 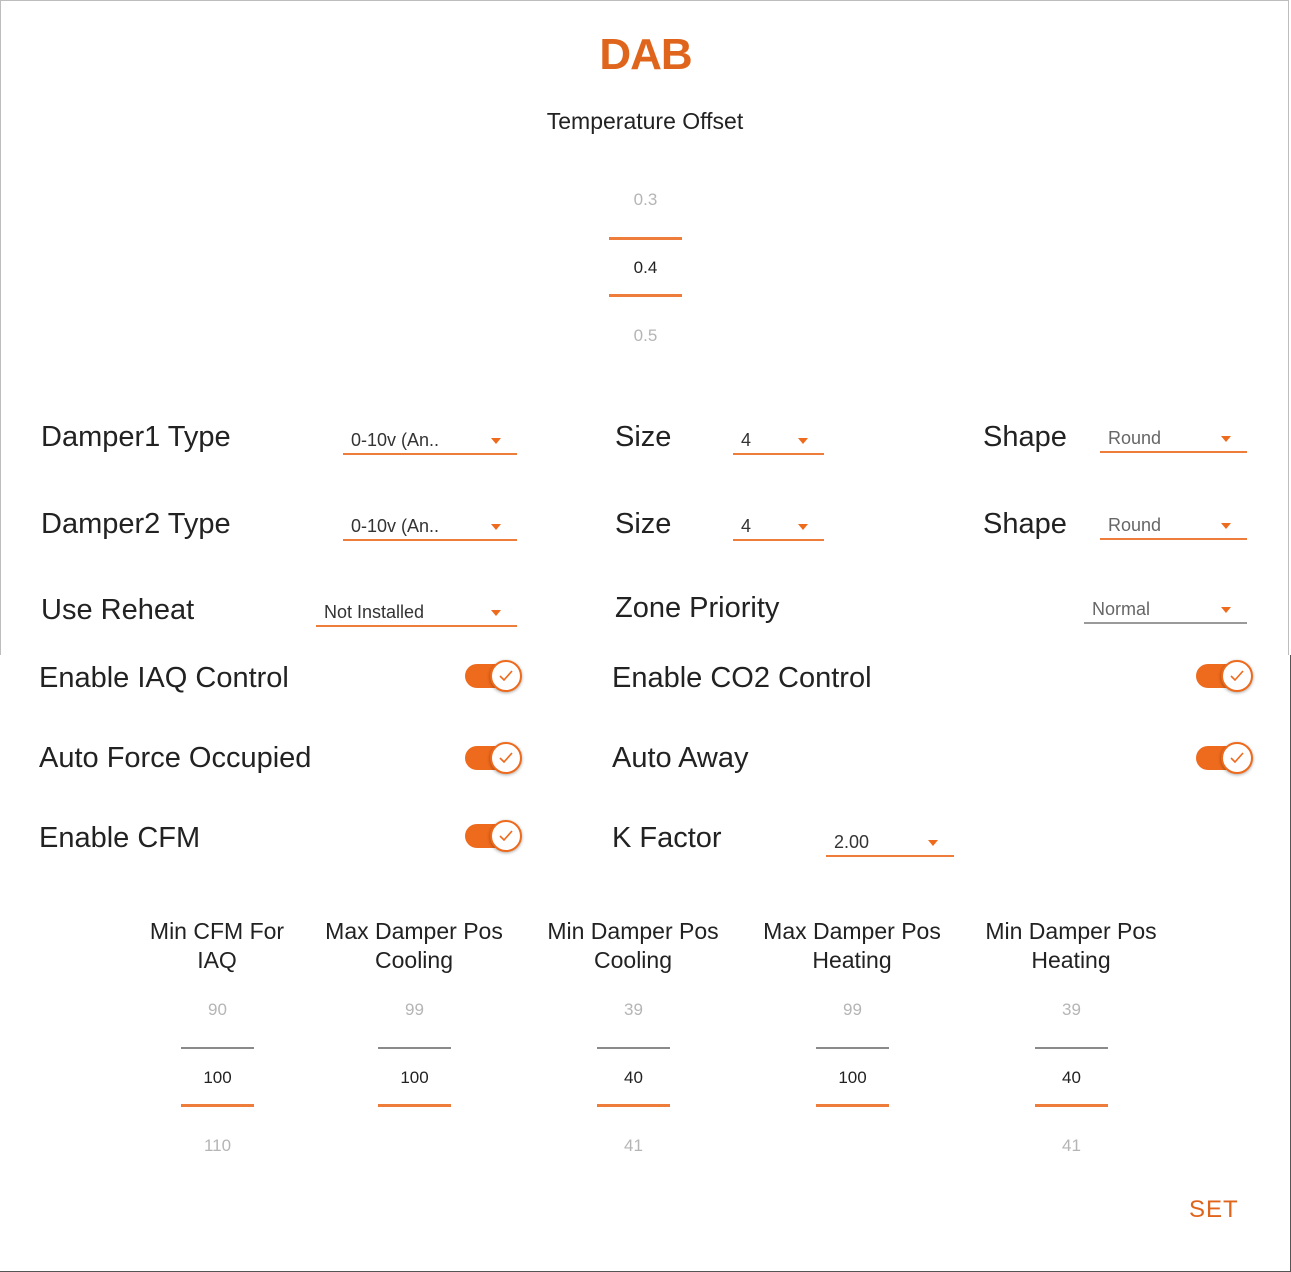 I want to click on max-damper-heating-current: 100, so click(x=852, y=1077).